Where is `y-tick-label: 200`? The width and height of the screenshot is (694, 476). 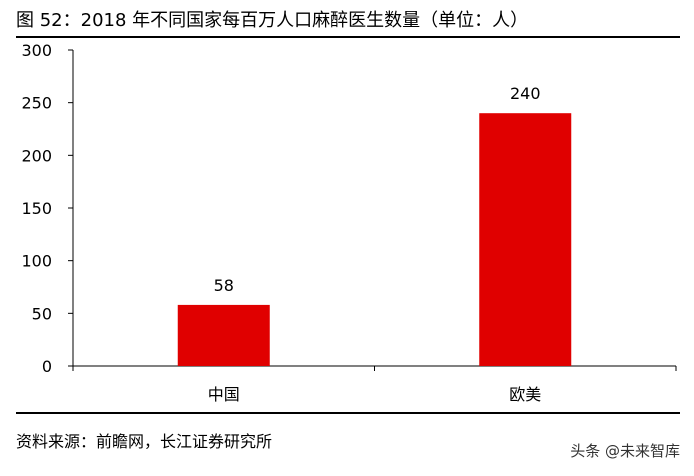
y-tick-label: 200 is located at coordinates (36, 155).